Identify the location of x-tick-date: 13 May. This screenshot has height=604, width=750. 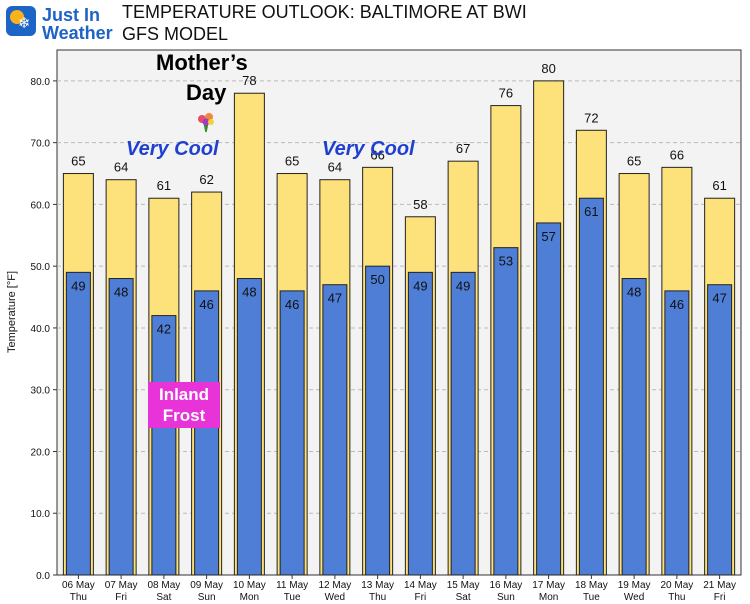
(377, 585).